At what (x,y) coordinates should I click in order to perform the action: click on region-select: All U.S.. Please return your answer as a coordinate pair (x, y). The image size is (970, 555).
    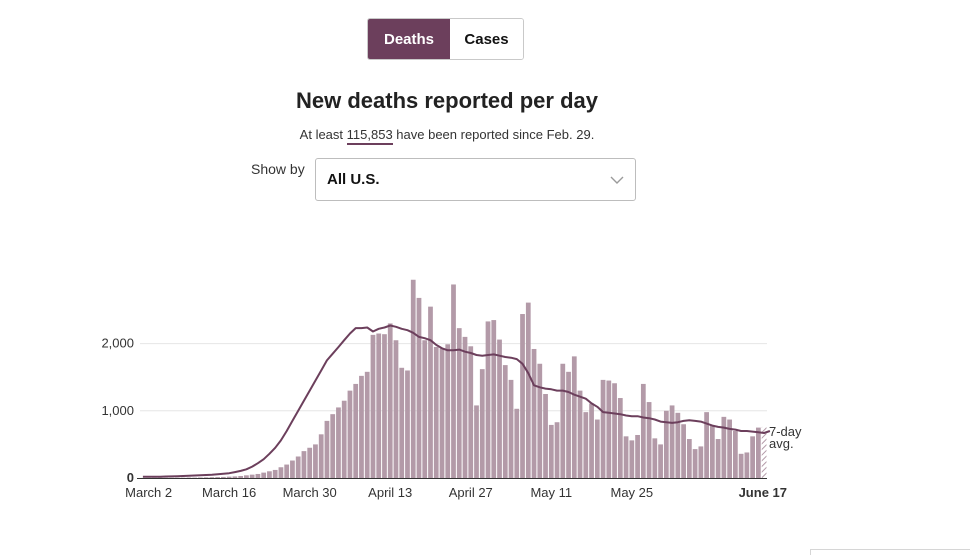
    Looking at the image, I should click on (475, 179).